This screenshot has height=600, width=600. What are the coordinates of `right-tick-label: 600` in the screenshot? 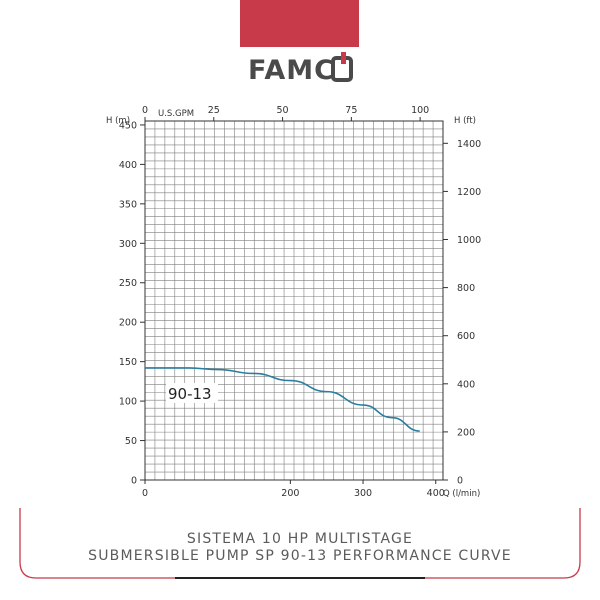 It's located at (466, 336).